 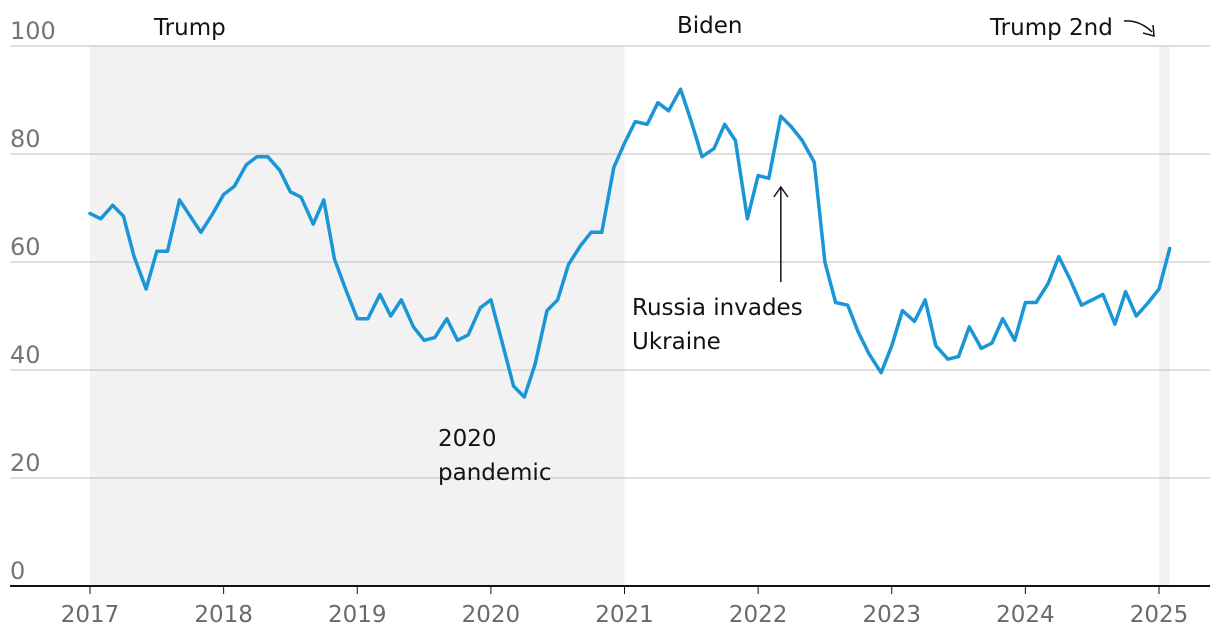 I want to click on y-tick-label-80: 80, so click(x=25, y=139).